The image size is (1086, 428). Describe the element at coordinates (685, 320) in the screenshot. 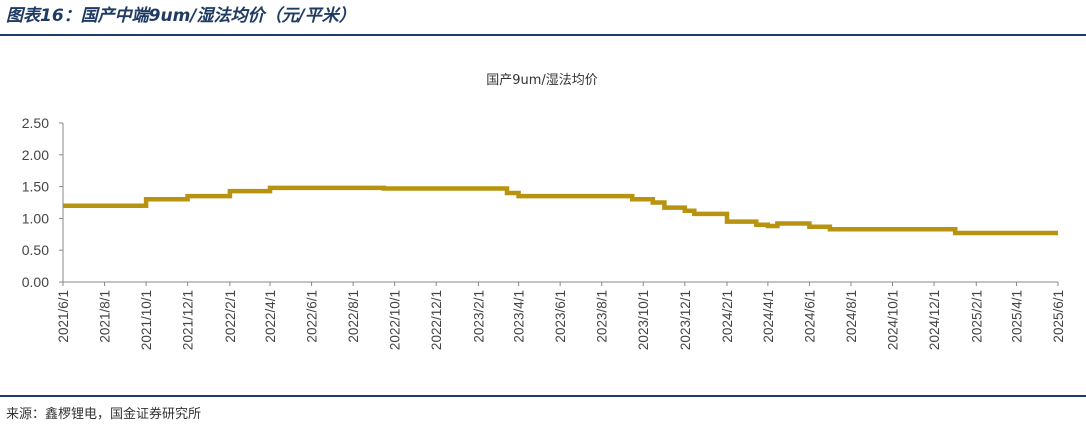

I see `x-tick-label: 2023/12/1` at that location.